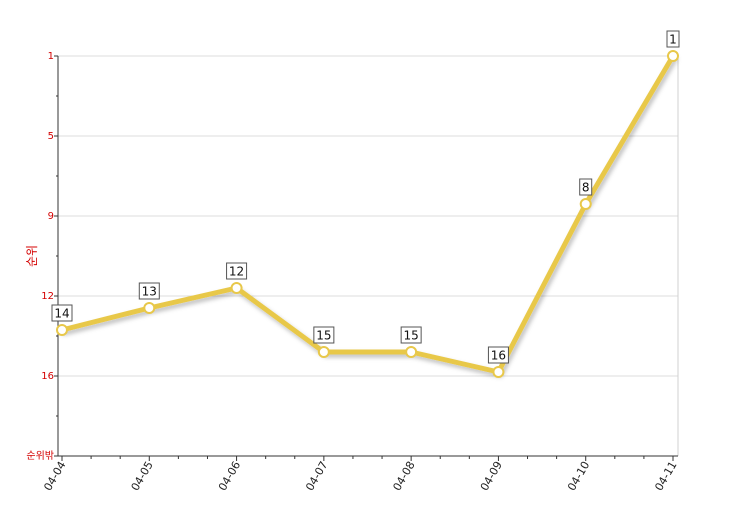 Image resolution: width=742 pixels, height=527 pixels. I want to click on x-tick-label: 04-05, so click(142, 476).